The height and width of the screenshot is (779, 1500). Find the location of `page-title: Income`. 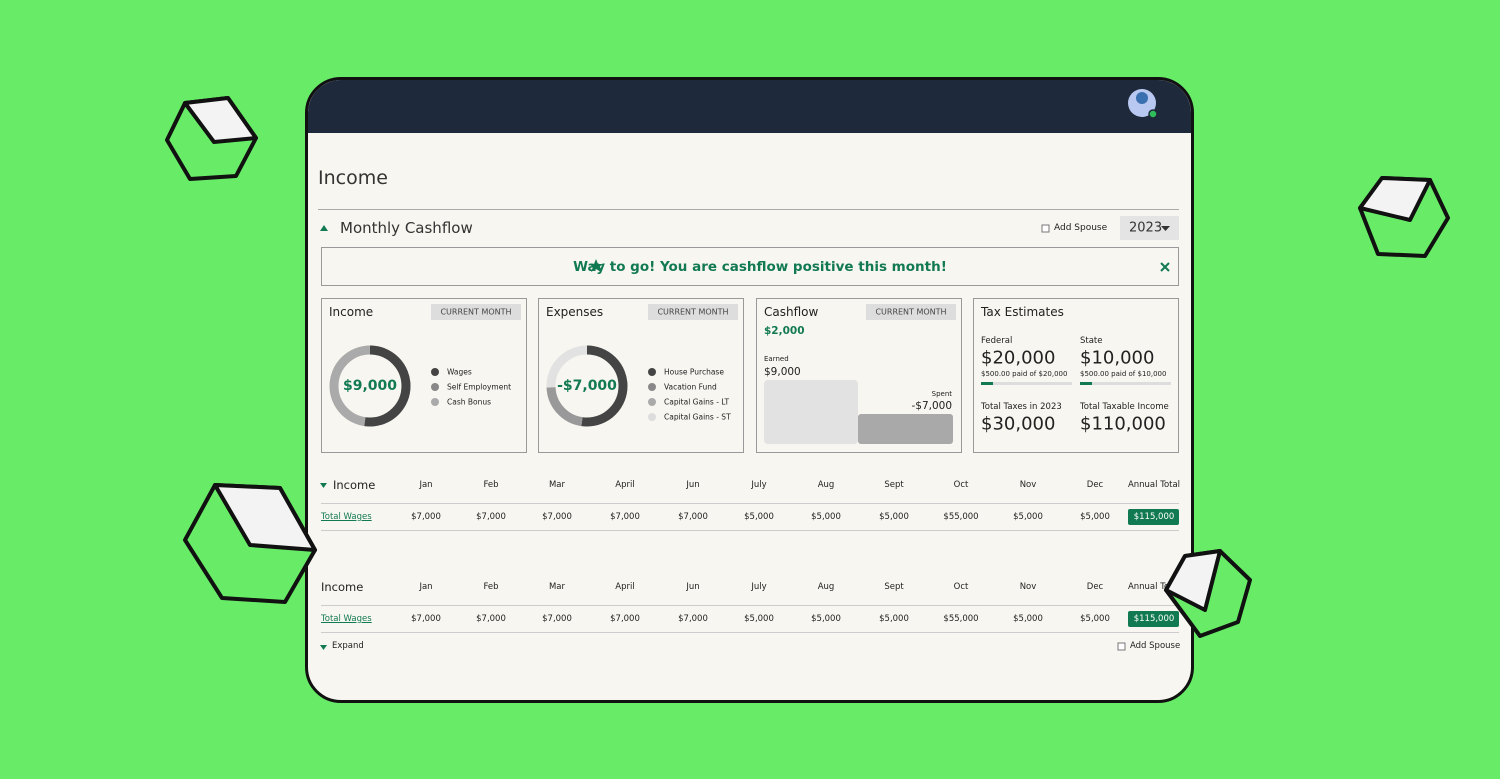

page-title: Income is located at coordinates (353, 178).